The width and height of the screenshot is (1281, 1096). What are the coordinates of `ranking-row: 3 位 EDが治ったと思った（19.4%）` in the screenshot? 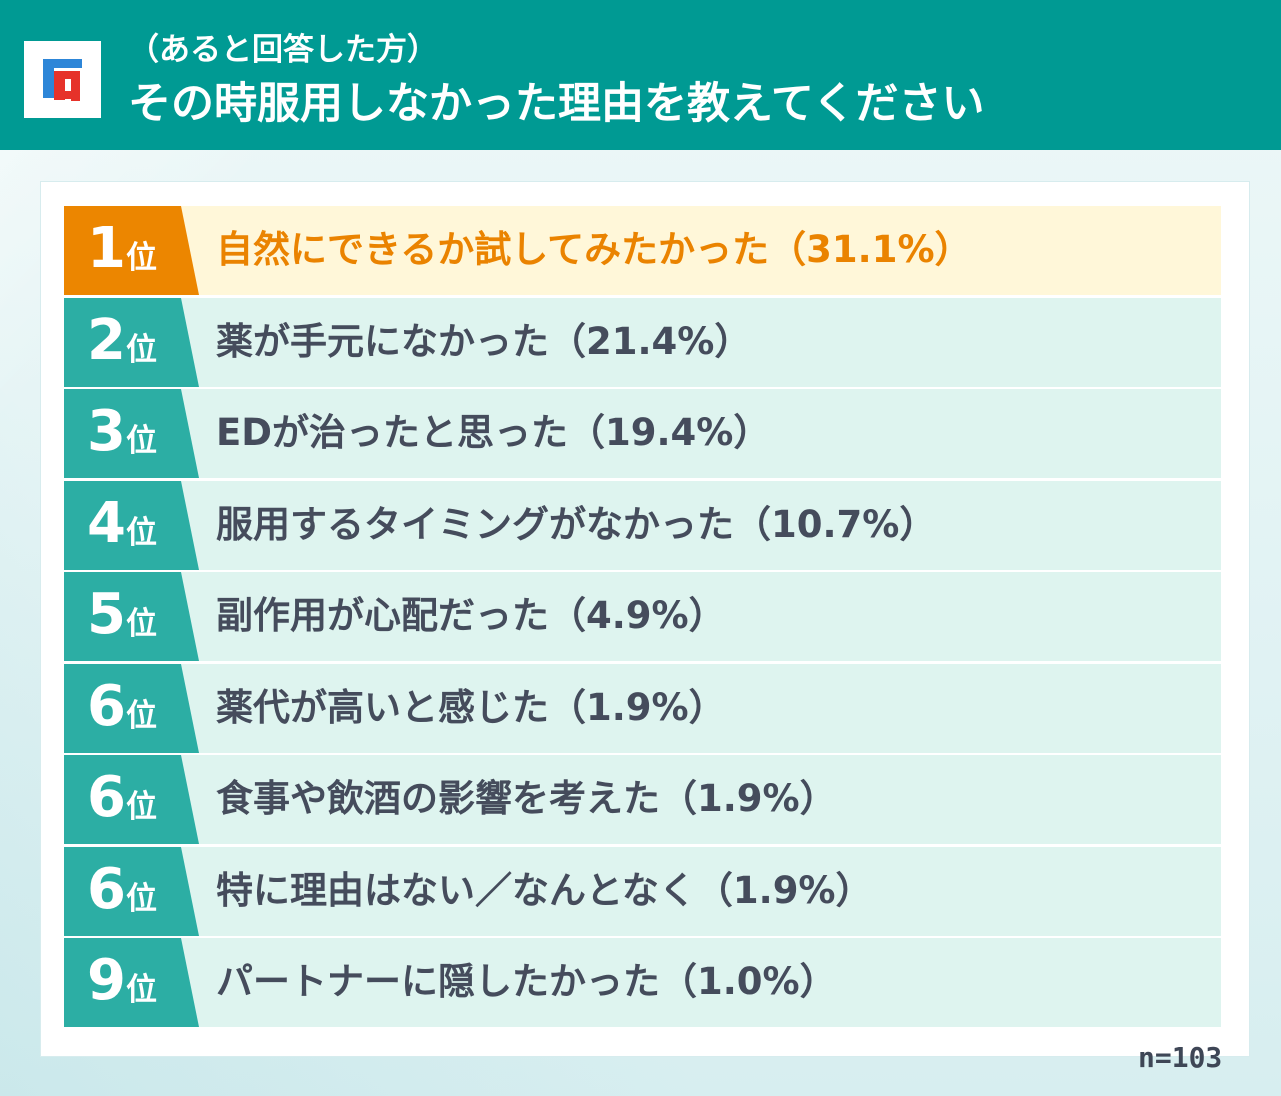 It's located at (642, 433).